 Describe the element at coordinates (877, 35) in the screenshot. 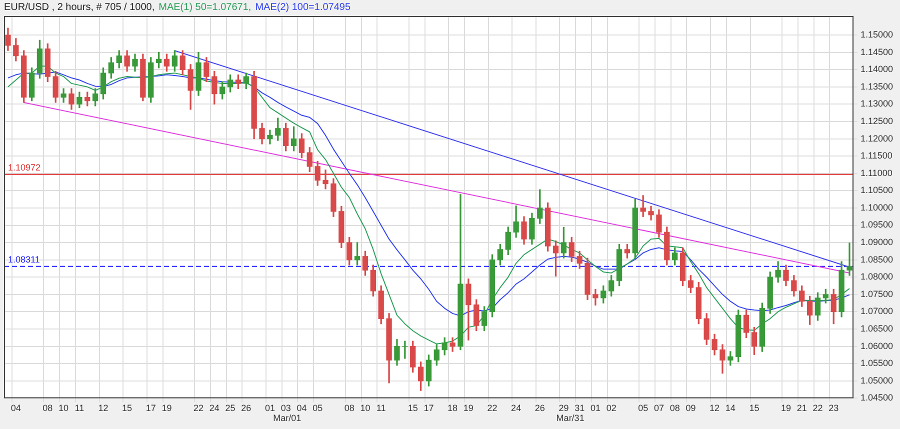

I see `y-tick-label: 1.15000` at that location.